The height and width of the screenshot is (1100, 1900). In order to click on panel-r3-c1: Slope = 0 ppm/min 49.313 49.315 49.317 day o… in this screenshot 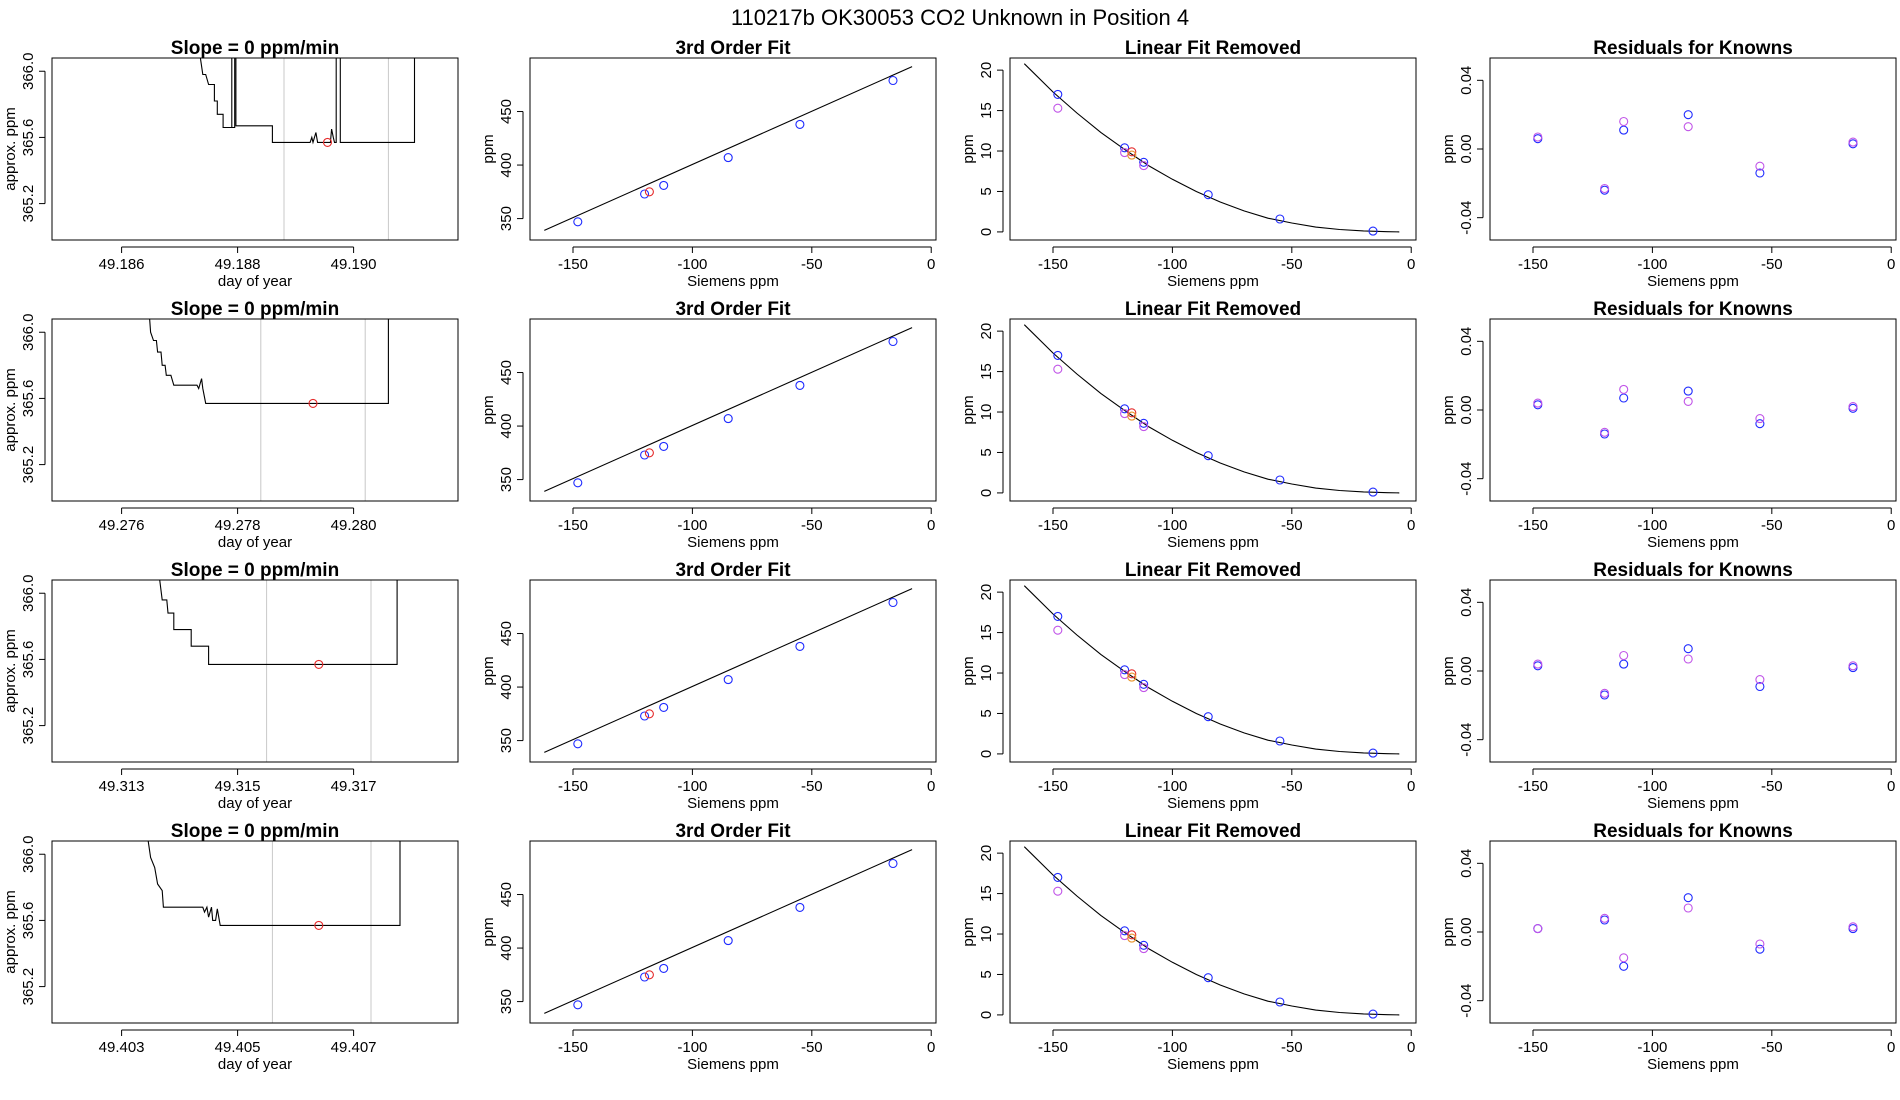, I will do `click(230, 686)`.